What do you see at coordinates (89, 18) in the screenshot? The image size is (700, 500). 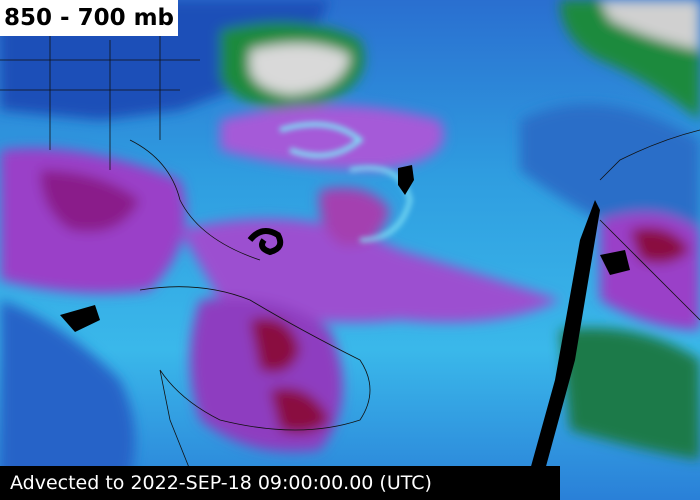 I see `title: 850 - 700 mb` at bounding box center [89, 18].